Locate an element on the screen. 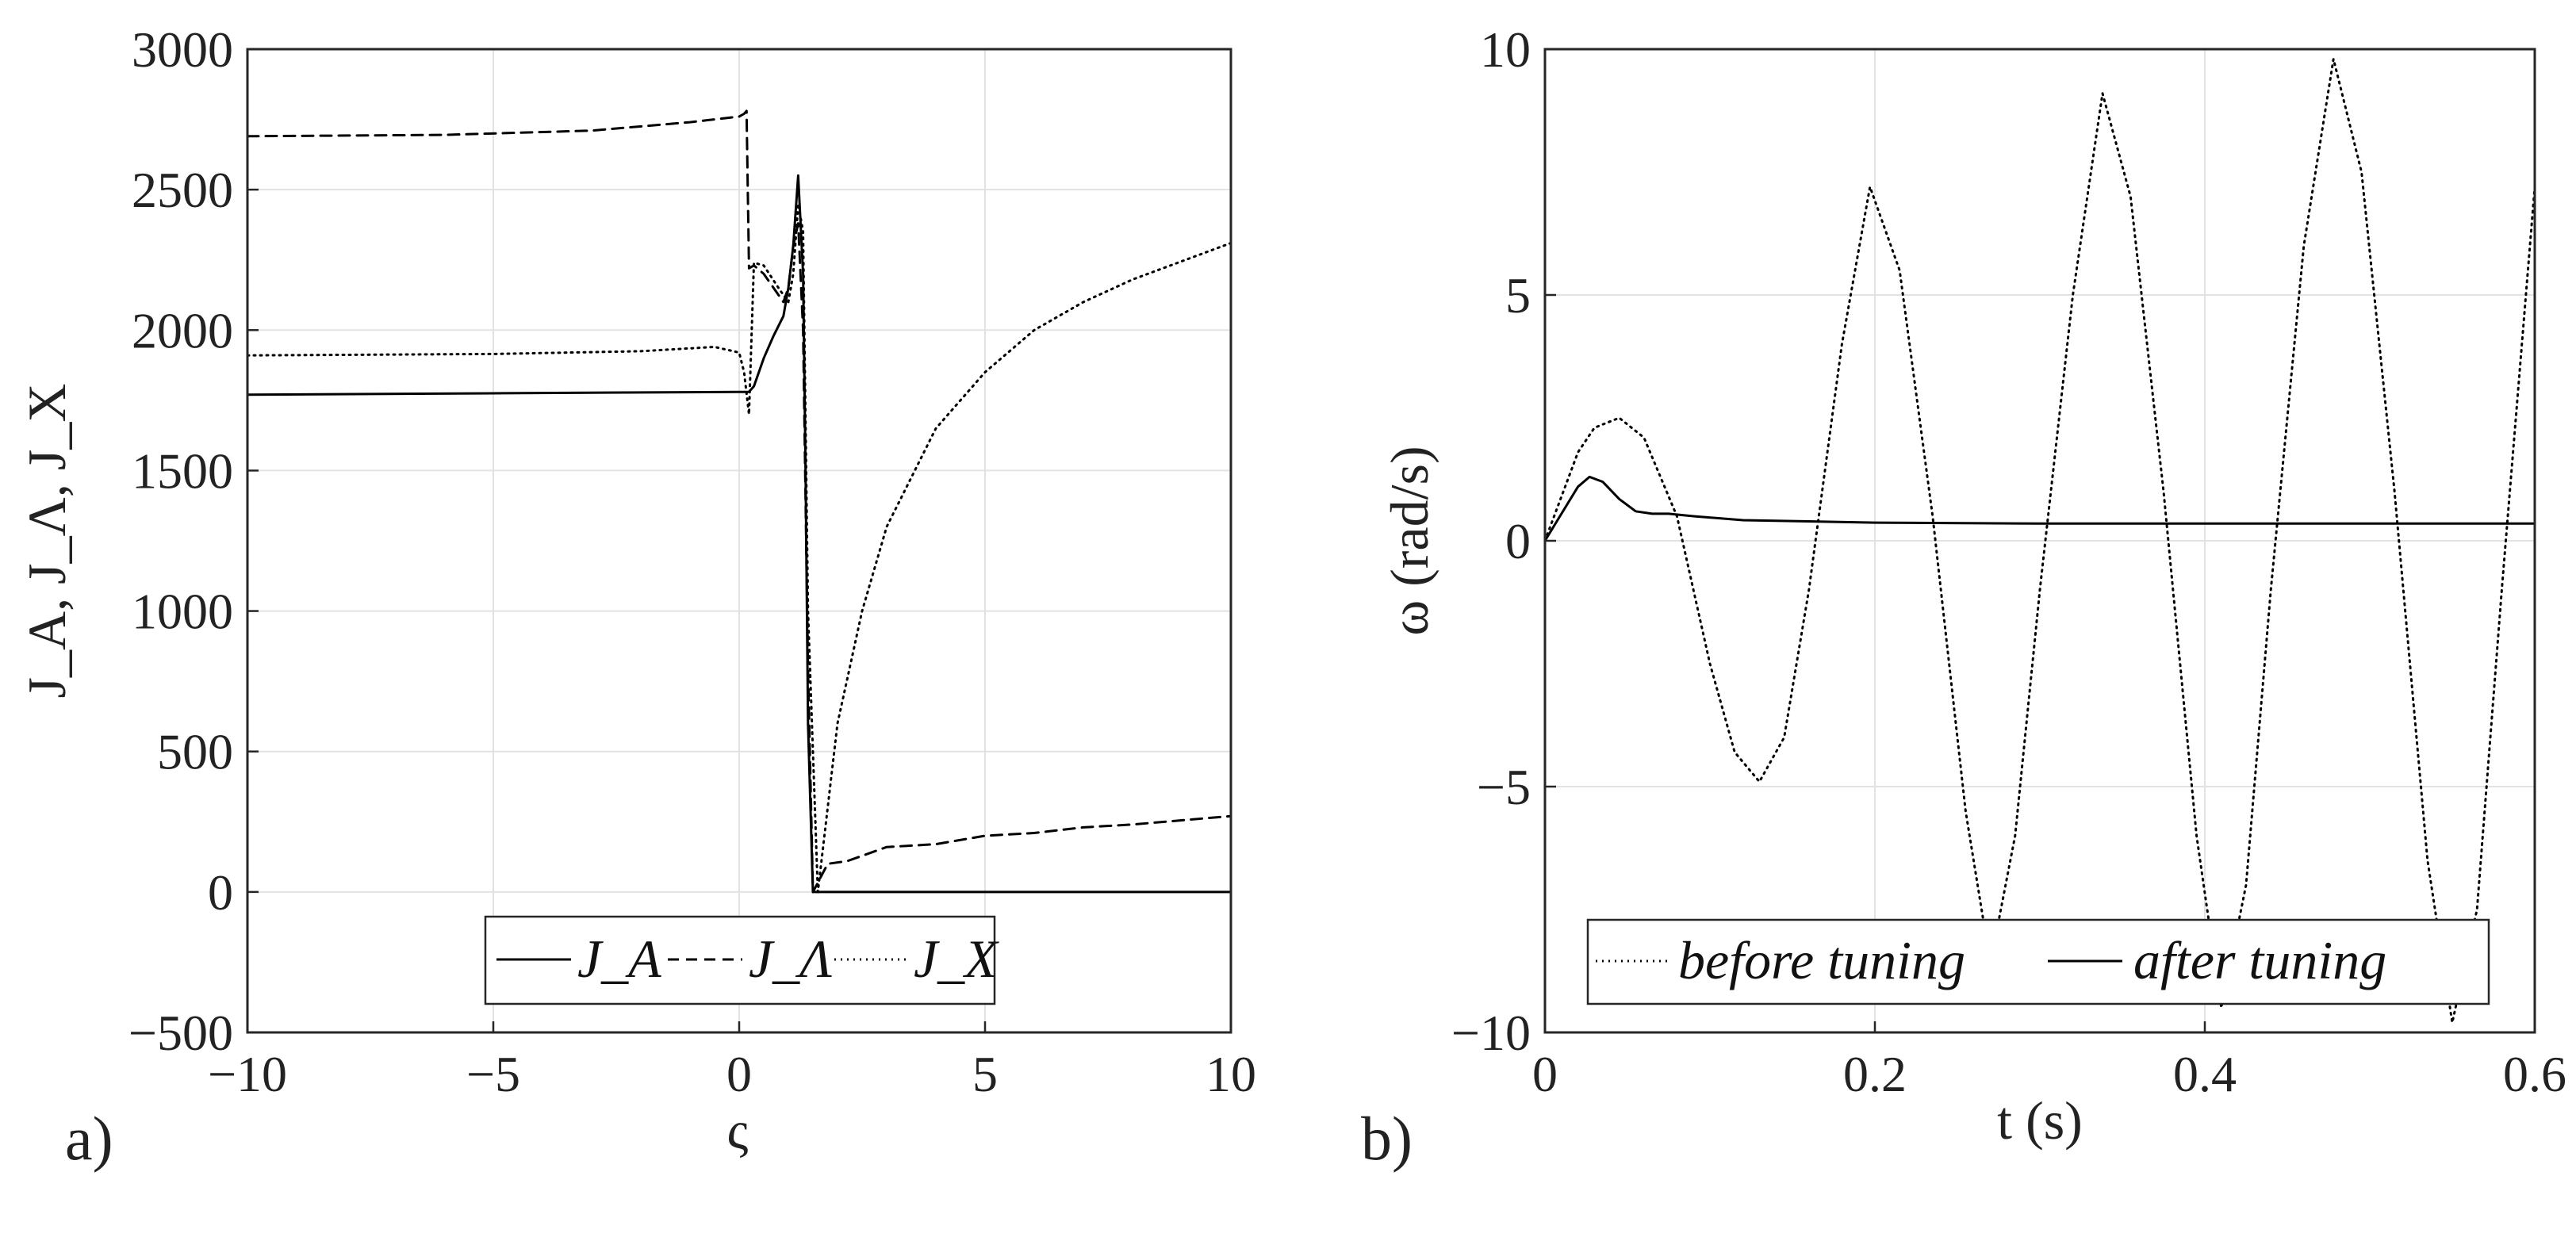 The image size is (2576, 1237). panel-b-y-axis-label: ω (rad/s) is located at coordinates (1409, 540).